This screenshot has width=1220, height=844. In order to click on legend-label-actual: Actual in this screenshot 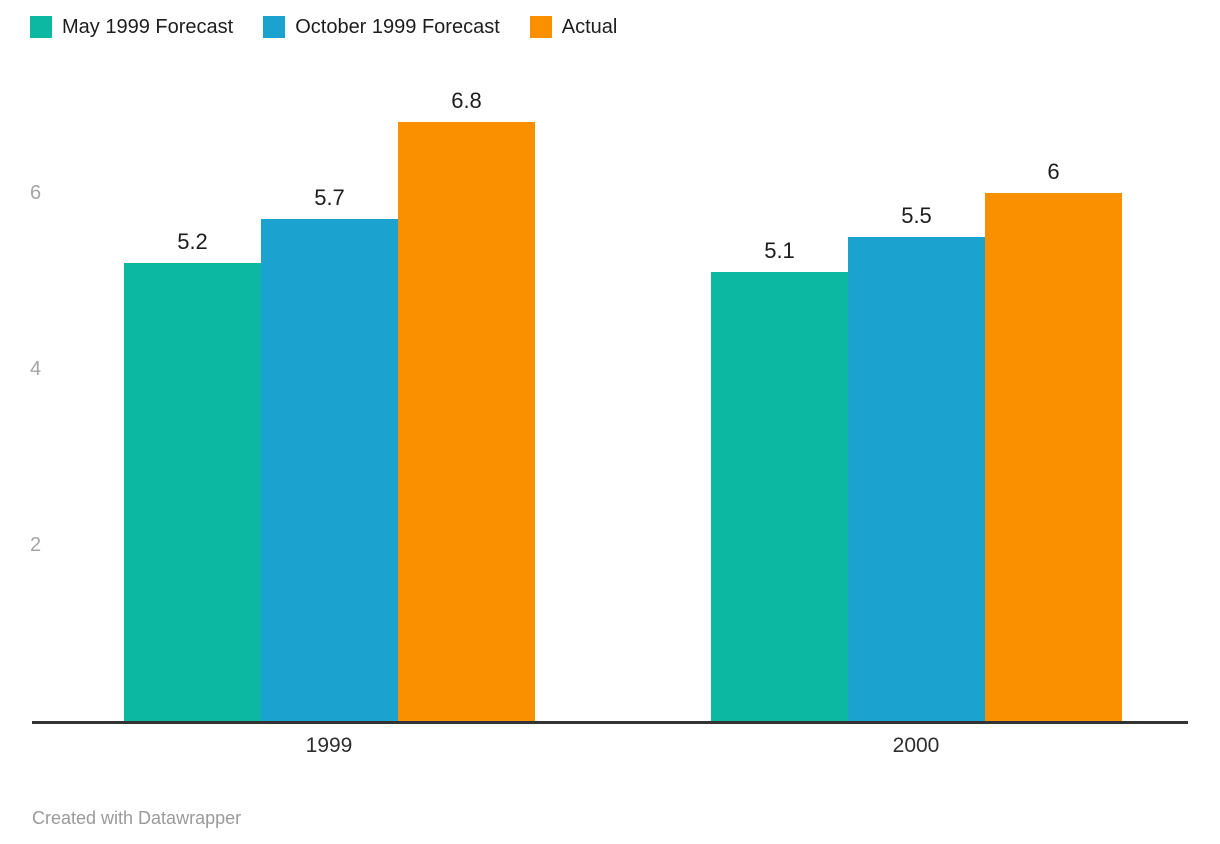, I will do `click(589, 27)`.